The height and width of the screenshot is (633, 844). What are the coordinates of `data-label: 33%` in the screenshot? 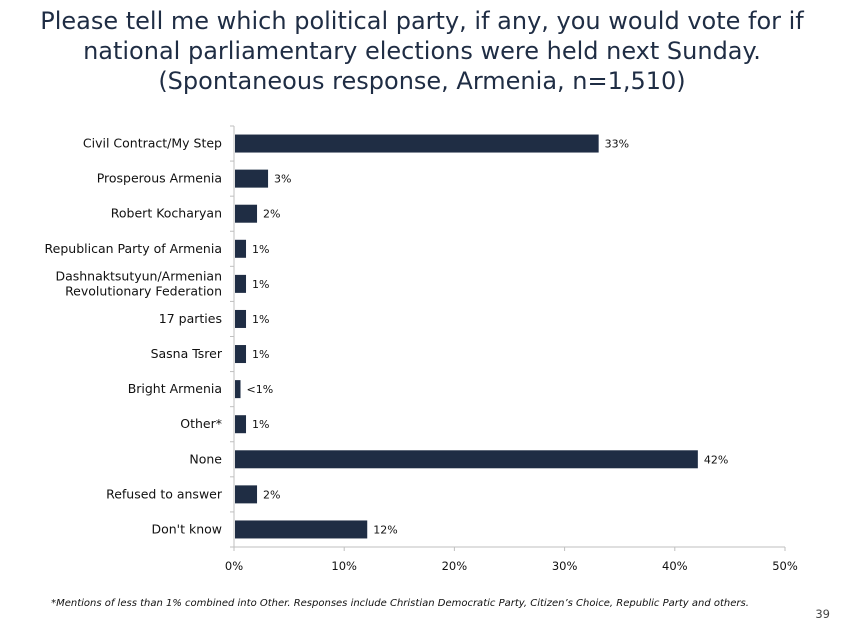 It's located at (617, 144).